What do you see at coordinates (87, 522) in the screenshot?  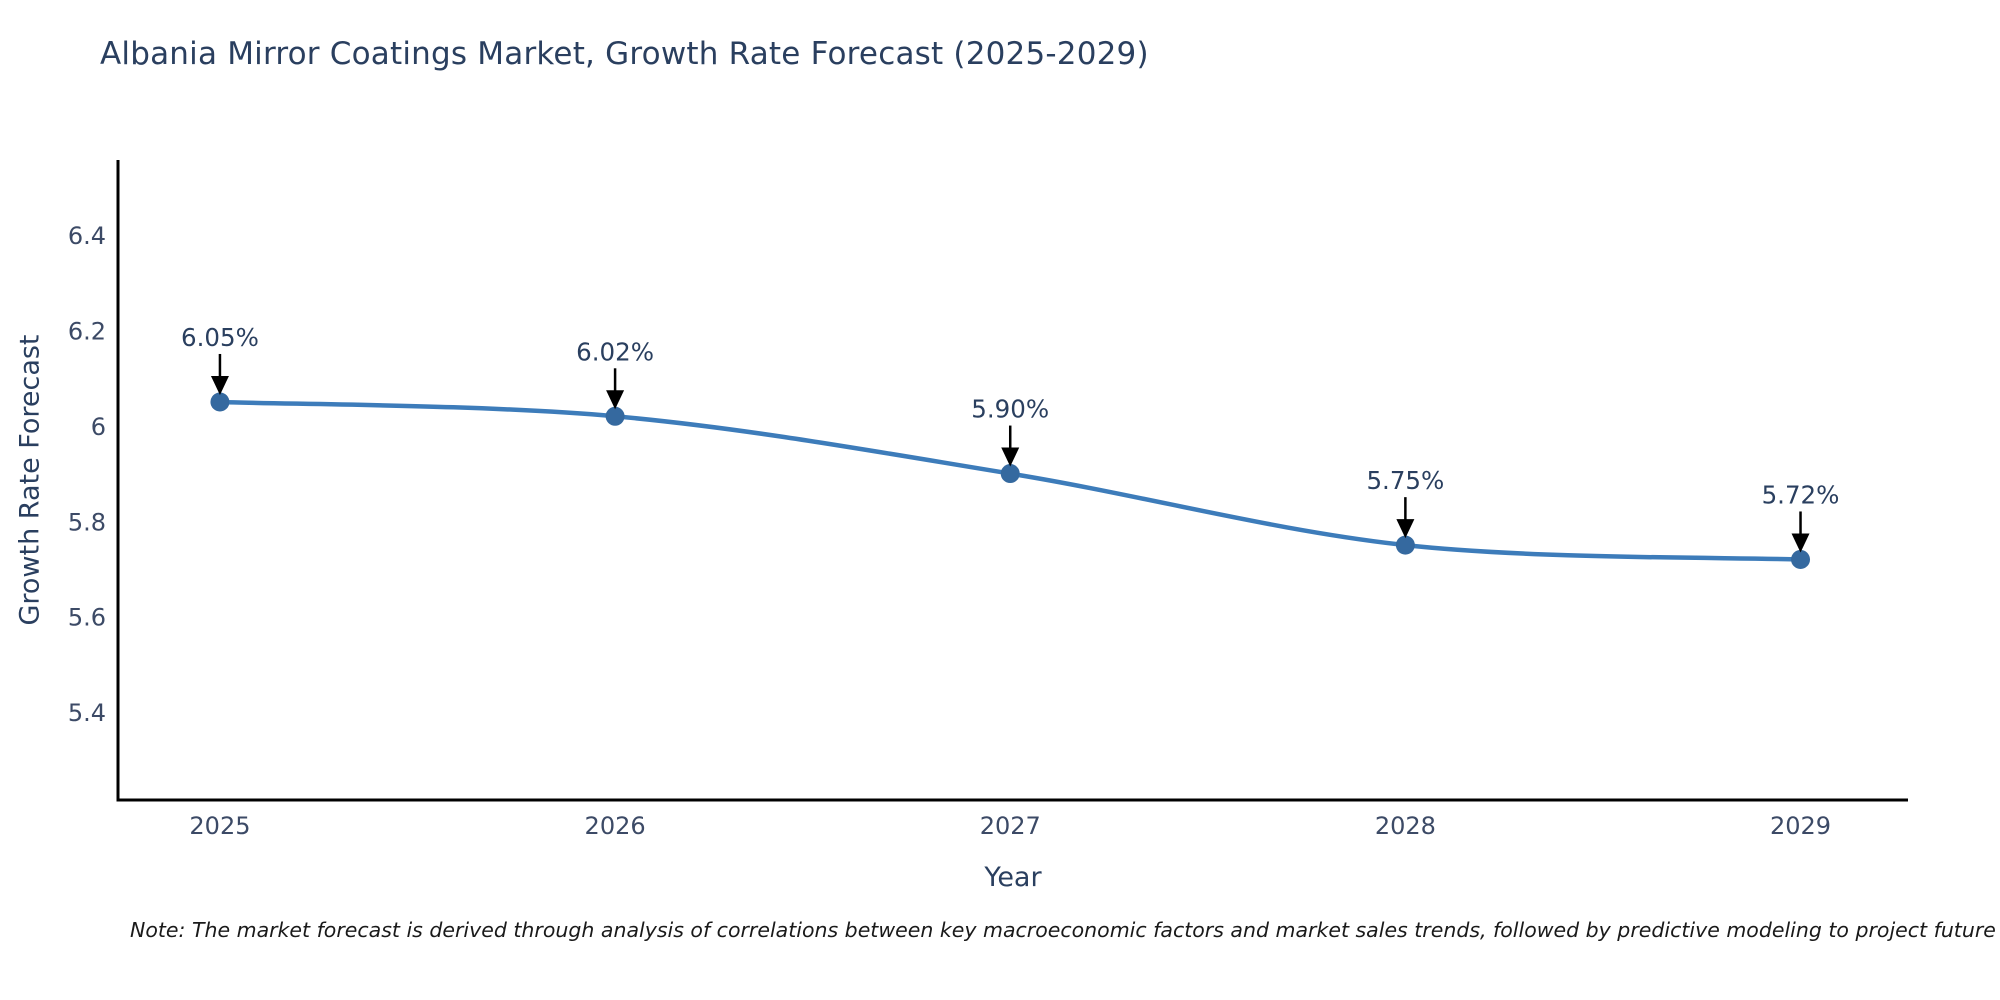 I see `y-tick-label: 5.8` at bounding box center [87, 522].